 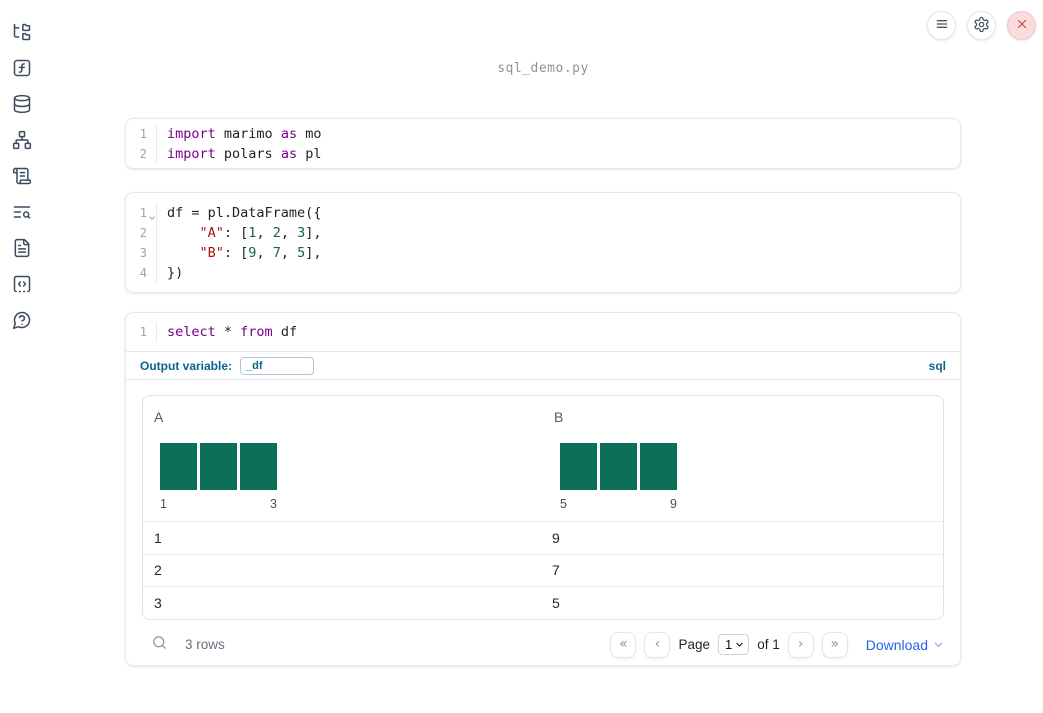 What do you see at coordinates (543, 213) in the screenshot?
I see `code-line: 1 df = pl.DataFrame({` at bounding box center [543, 213].